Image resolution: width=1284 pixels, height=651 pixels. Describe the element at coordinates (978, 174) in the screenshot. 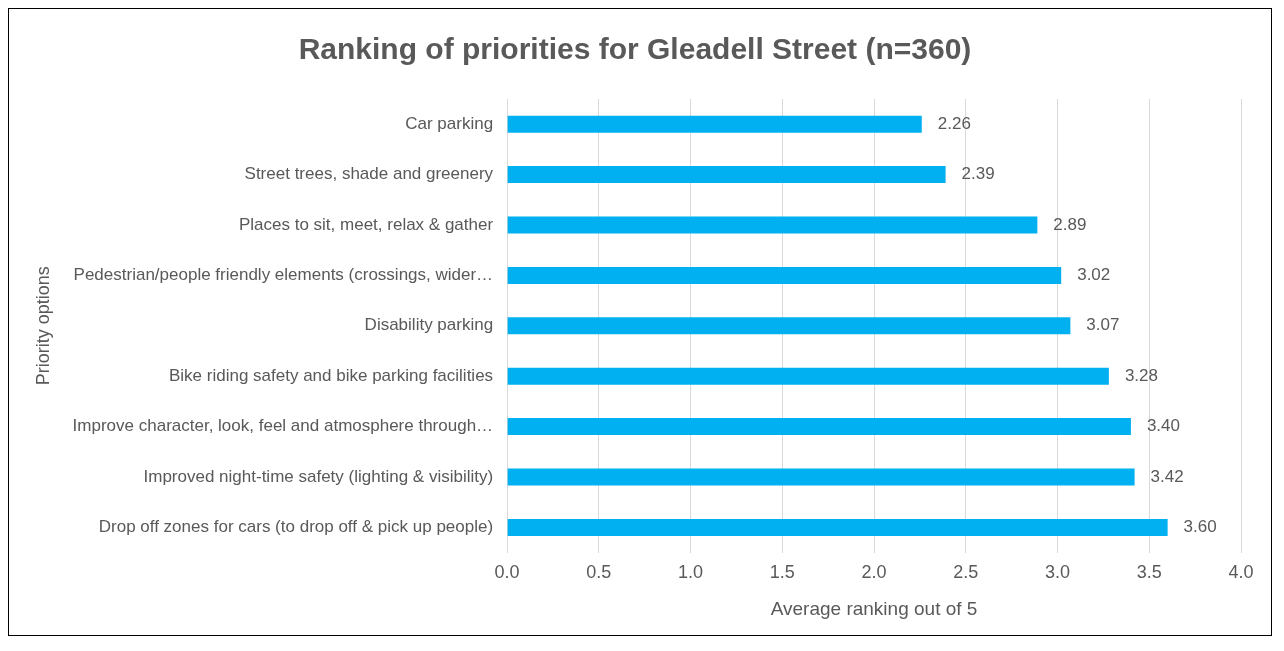

I see `data-label: 2.39` at that location.